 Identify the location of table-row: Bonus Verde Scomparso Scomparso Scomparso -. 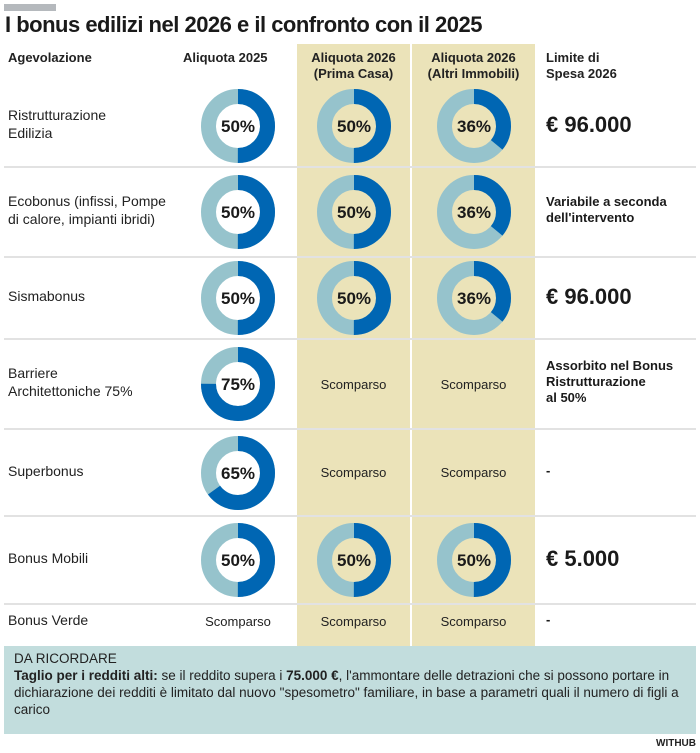
(350, 621).